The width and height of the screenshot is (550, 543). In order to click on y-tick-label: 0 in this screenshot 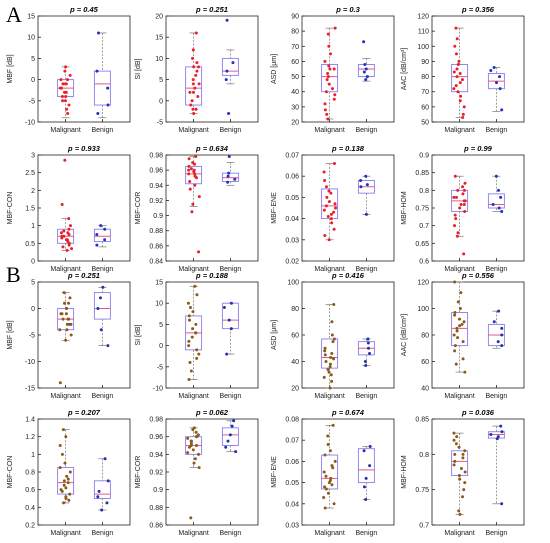, I will do `click(33, 80)`.